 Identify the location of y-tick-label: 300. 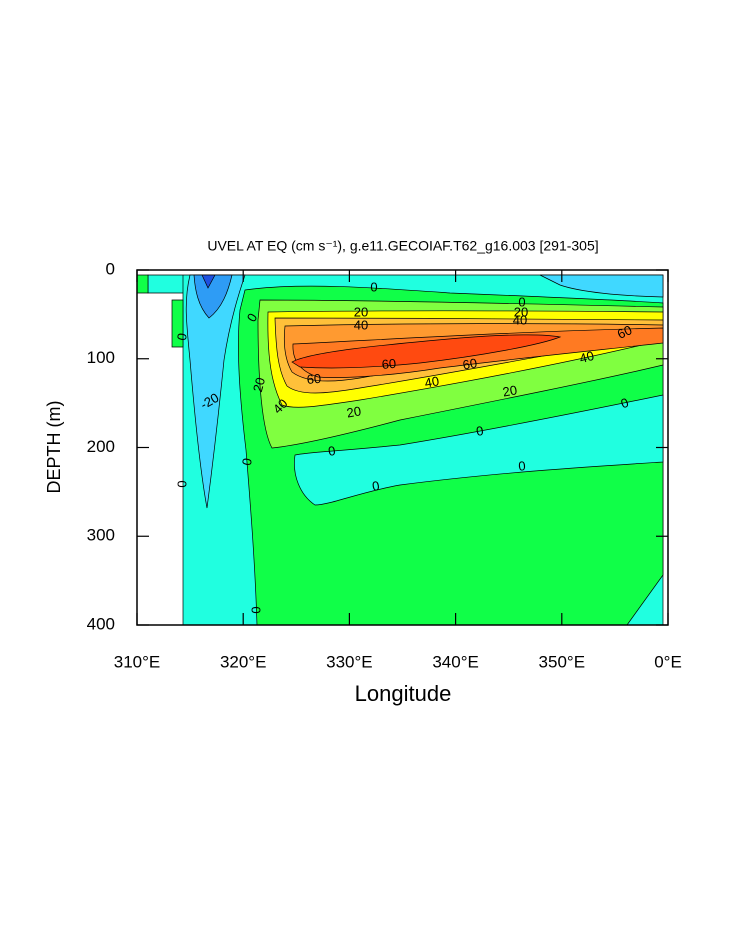
(101, 535).